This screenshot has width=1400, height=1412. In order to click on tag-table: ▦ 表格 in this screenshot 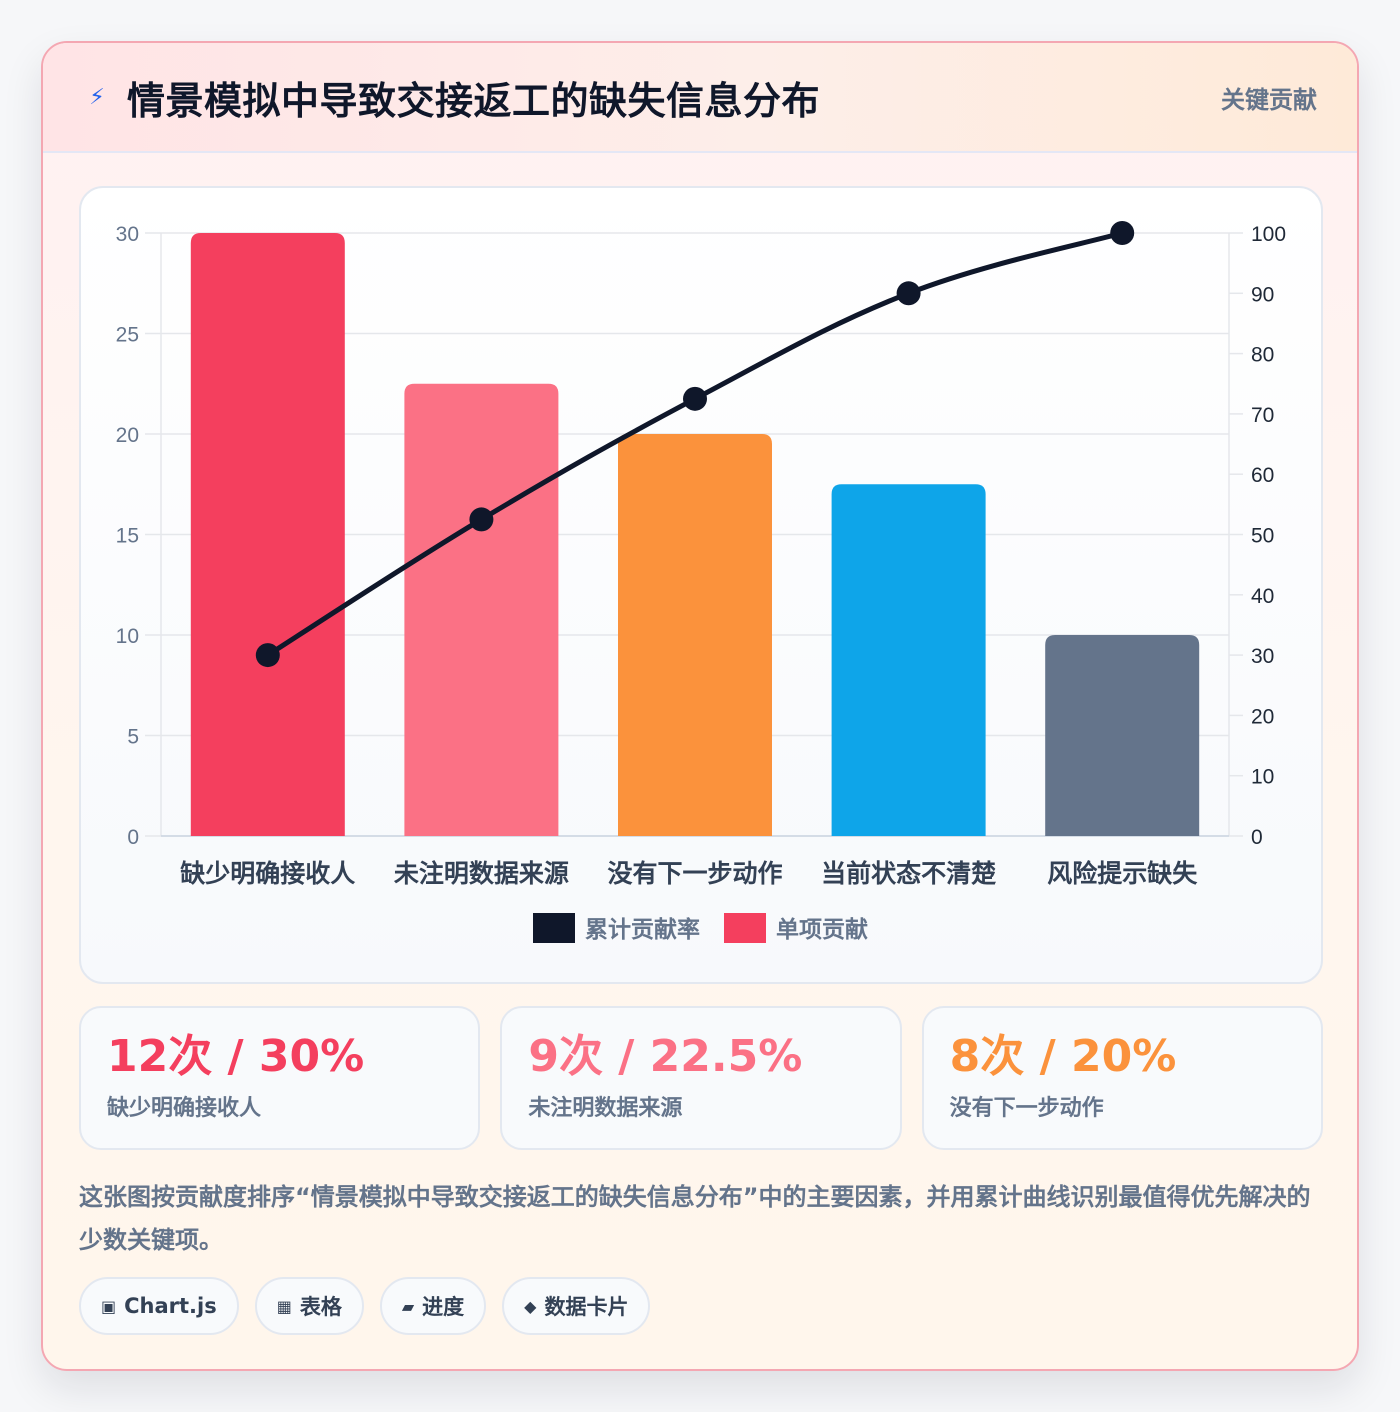, I will do `click(309, 1306)`.